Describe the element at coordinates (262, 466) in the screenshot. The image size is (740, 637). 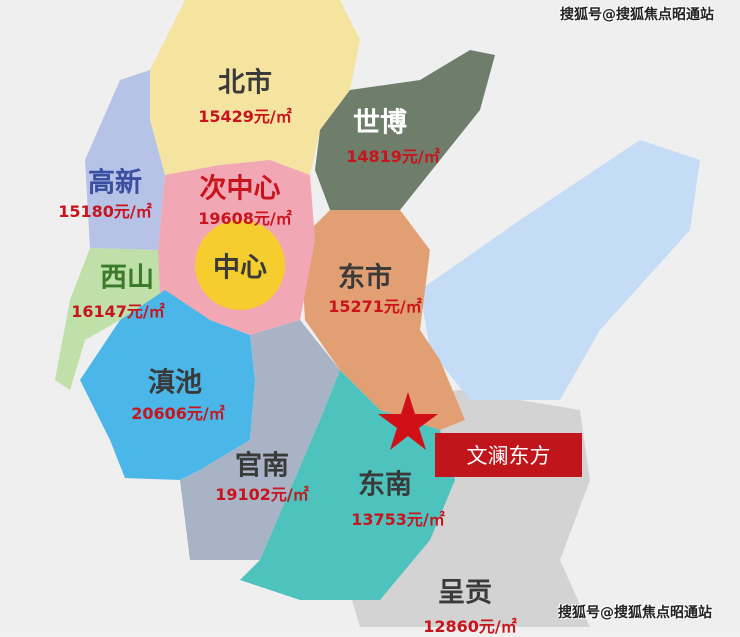
I see `district-name-guannan: 官南` at that location.